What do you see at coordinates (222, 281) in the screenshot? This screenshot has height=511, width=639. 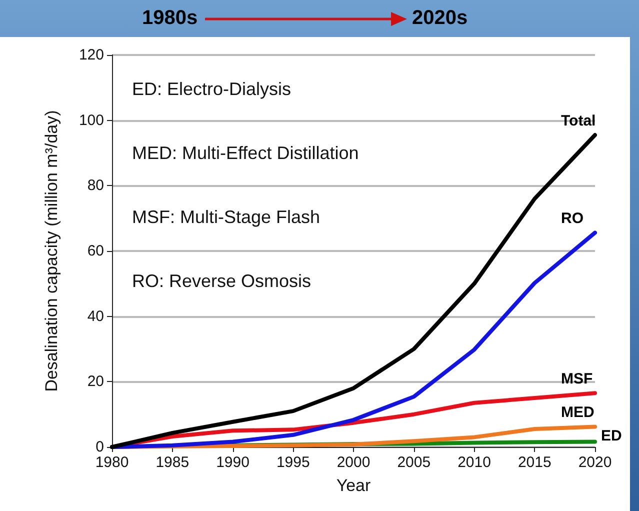 I see `annotation: RO: Reverse Osmosis` at bounding box center [222, 281].